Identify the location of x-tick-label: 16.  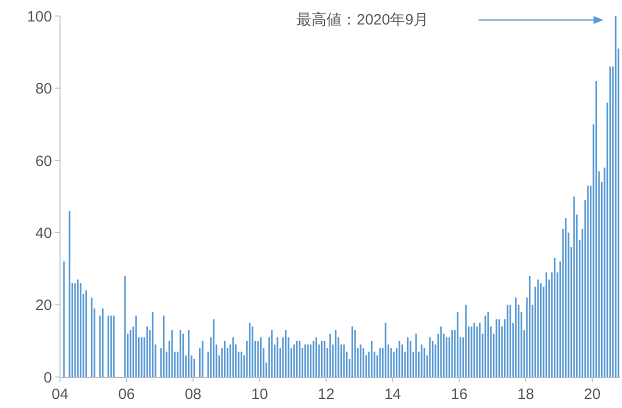
(459, 394).